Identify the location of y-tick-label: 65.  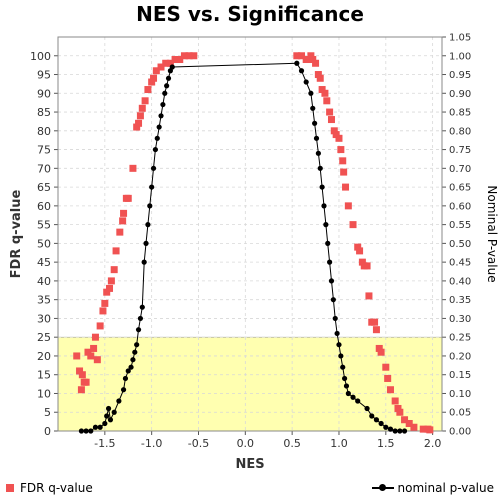
(44, 187).